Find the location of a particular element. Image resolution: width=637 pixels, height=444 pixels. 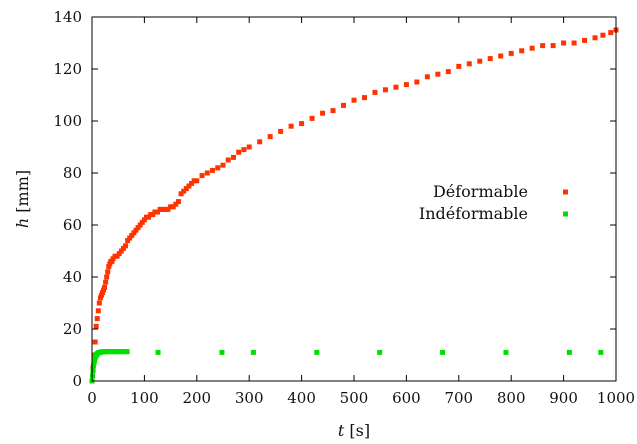

y-tick-label: 60 is located at coordinates (72, 225).